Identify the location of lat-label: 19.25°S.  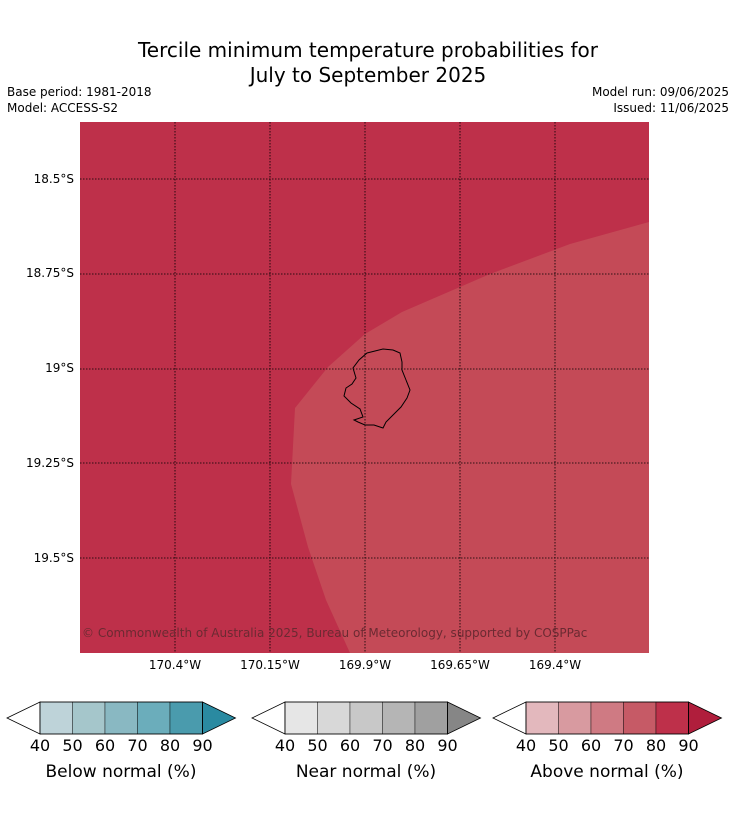
(50, 463).